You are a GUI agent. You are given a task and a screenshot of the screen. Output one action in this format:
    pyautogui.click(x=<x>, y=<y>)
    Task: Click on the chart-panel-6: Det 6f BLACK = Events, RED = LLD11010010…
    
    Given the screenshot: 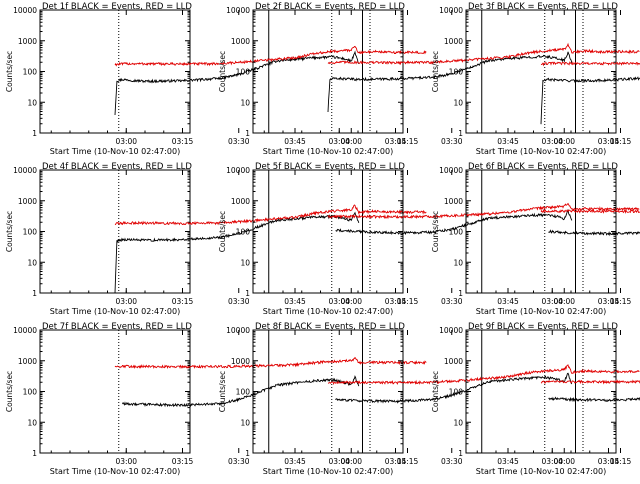 What is the action you would take?
    pyautogui.click(x=535, y=239)
    